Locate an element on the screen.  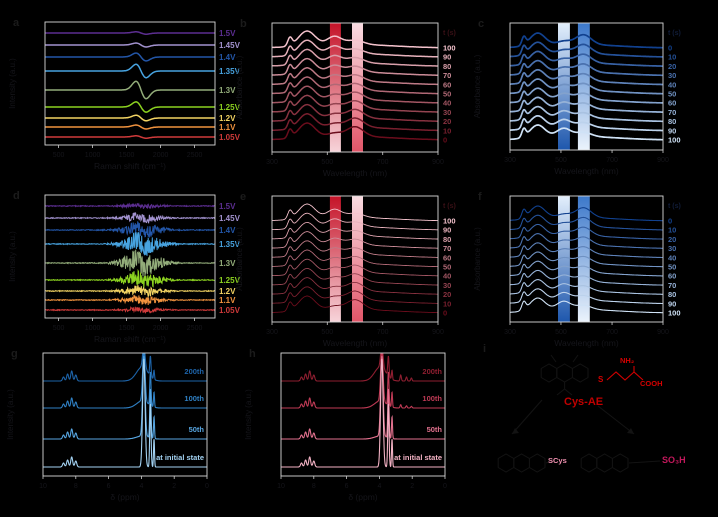
tick-label: 10 is located at coordinates (43, 486).